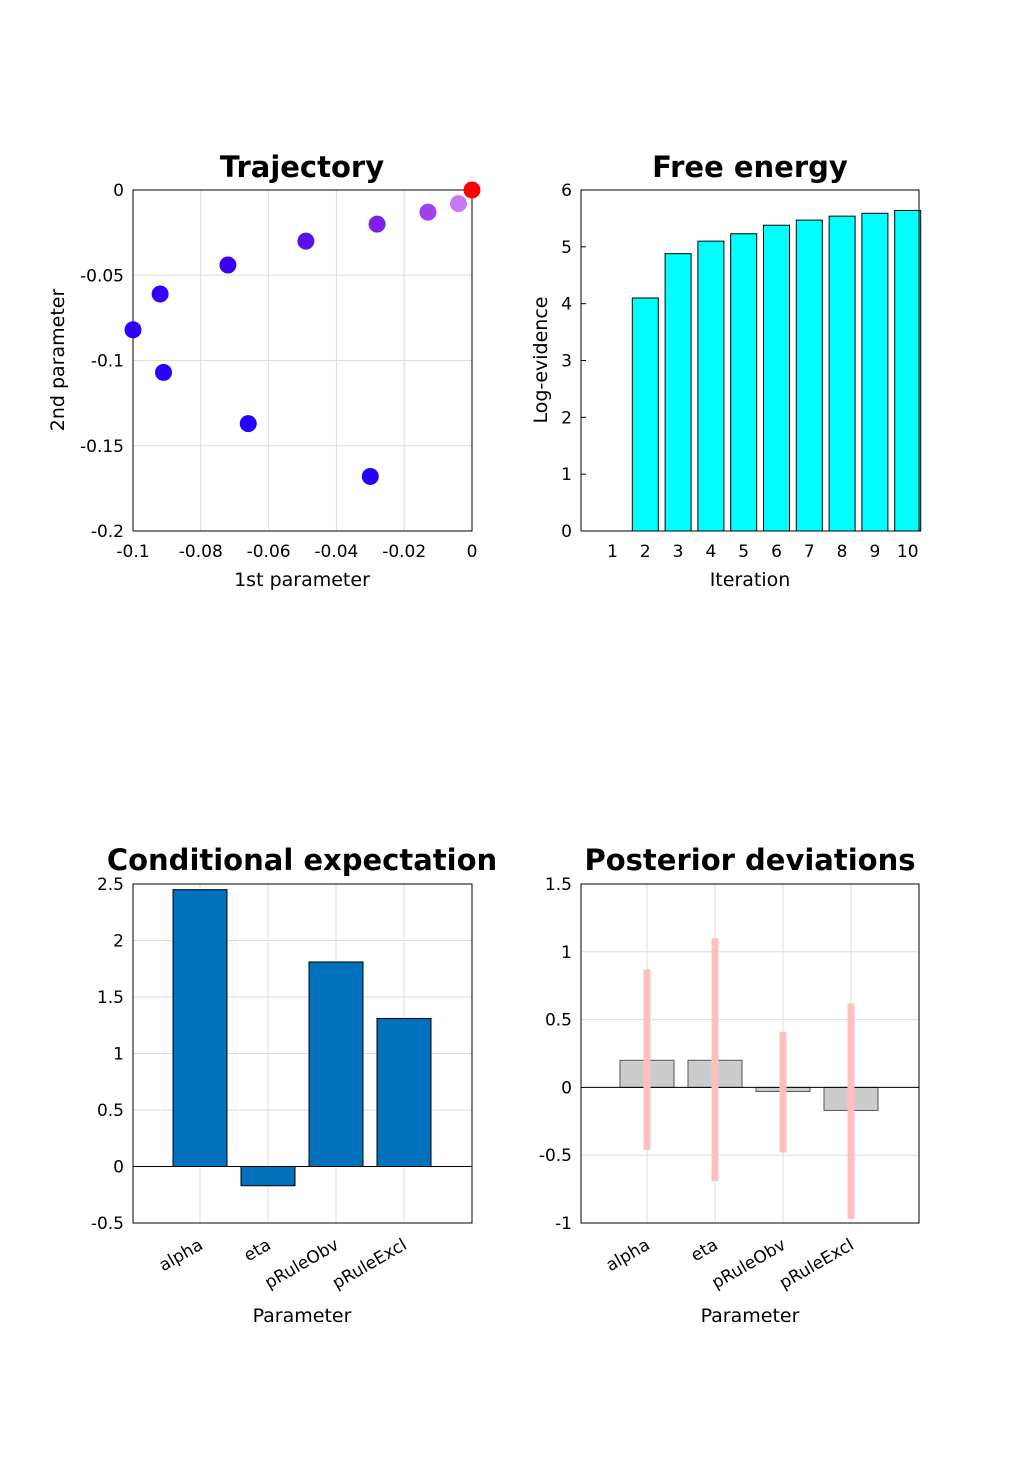 The width and height of the screenshot is (1017, 1465). Describe the element at coordinates (566, 191) in the screenshot. I see `free-energy-y-tick-label: 6` at that location.